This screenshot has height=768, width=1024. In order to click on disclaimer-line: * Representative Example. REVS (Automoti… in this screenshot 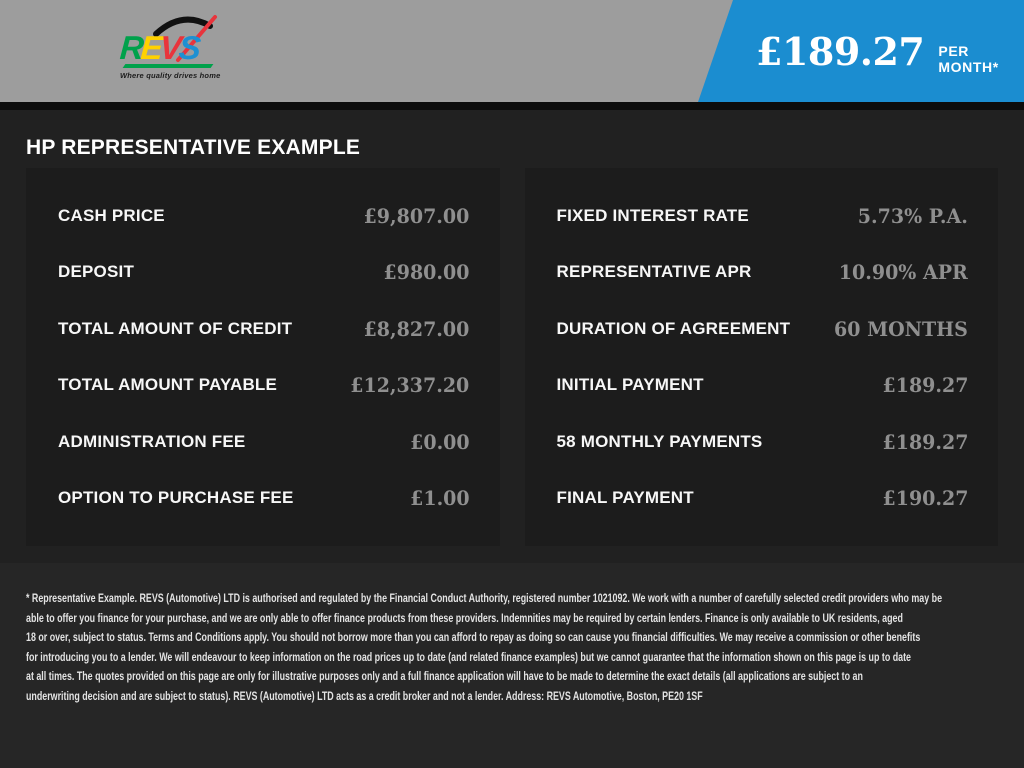, I will do `click(484, 598)`.